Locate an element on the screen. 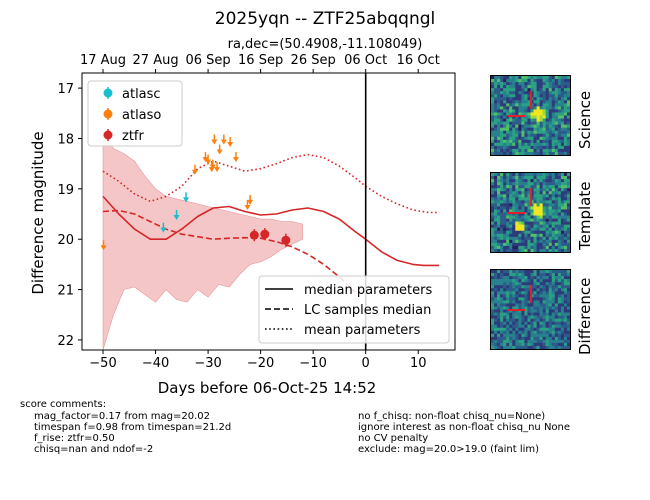 The height and width of the screenshot is (500, 650). legend-atlasc-label: atlasc is located at coordinates (141, 94).